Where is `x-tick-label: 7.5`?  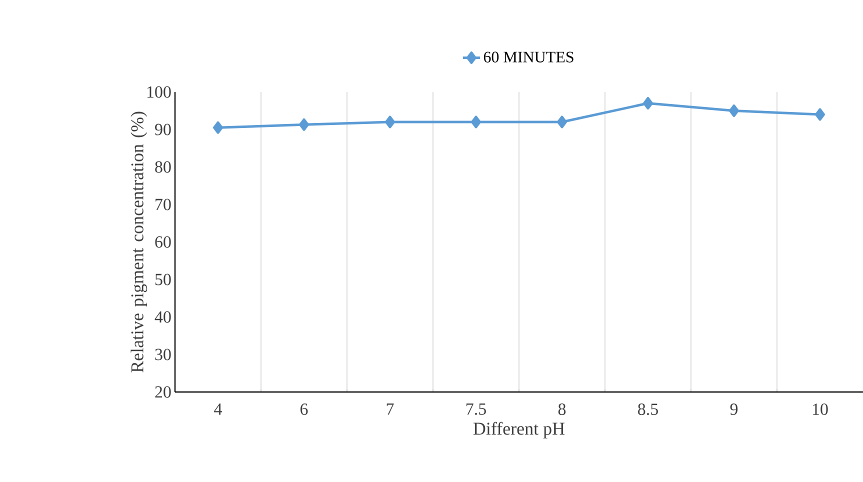 x-tick-label: 7.5 is located at coordinates (476, 409).